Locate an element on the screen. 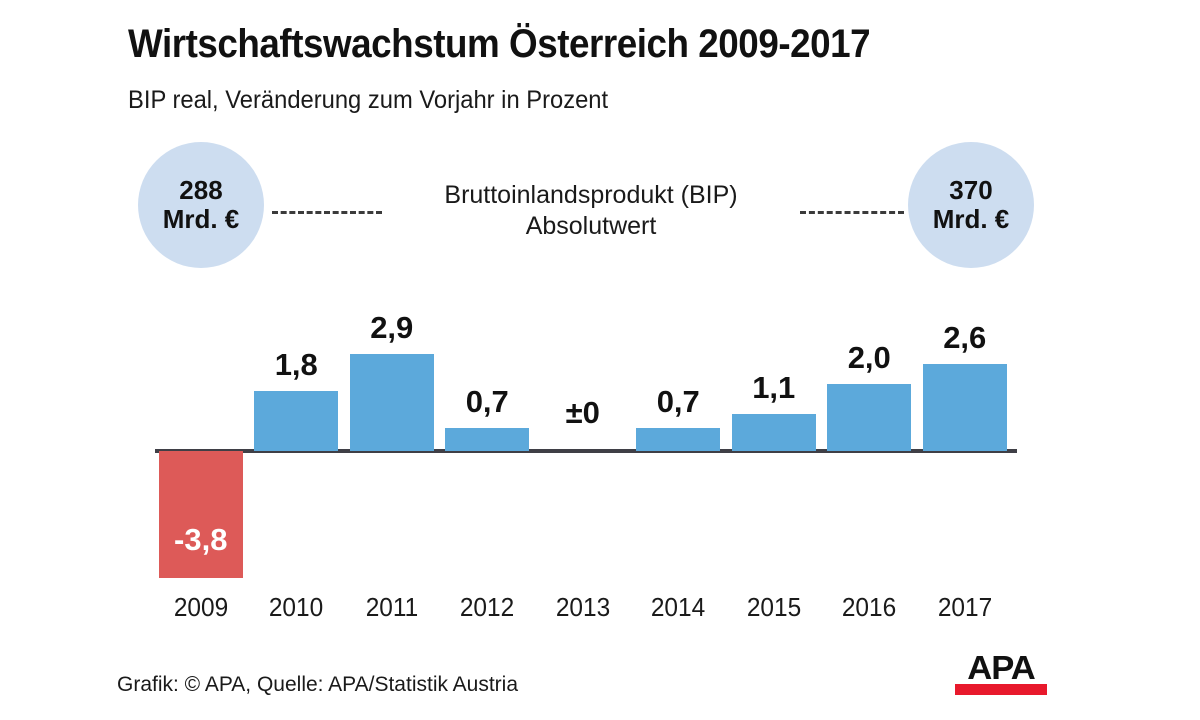 This screenshot has width=1200, height=720. x-tick-2010: 2010 is located at coordinates (296, 607).